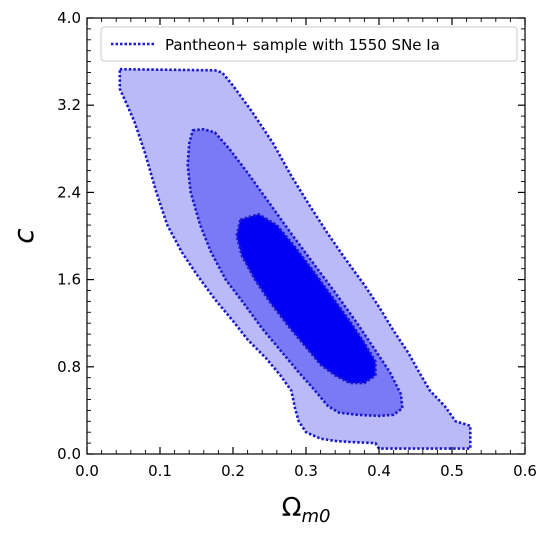  I want to click on x-tick-label: 0.4, so click(379, 471).